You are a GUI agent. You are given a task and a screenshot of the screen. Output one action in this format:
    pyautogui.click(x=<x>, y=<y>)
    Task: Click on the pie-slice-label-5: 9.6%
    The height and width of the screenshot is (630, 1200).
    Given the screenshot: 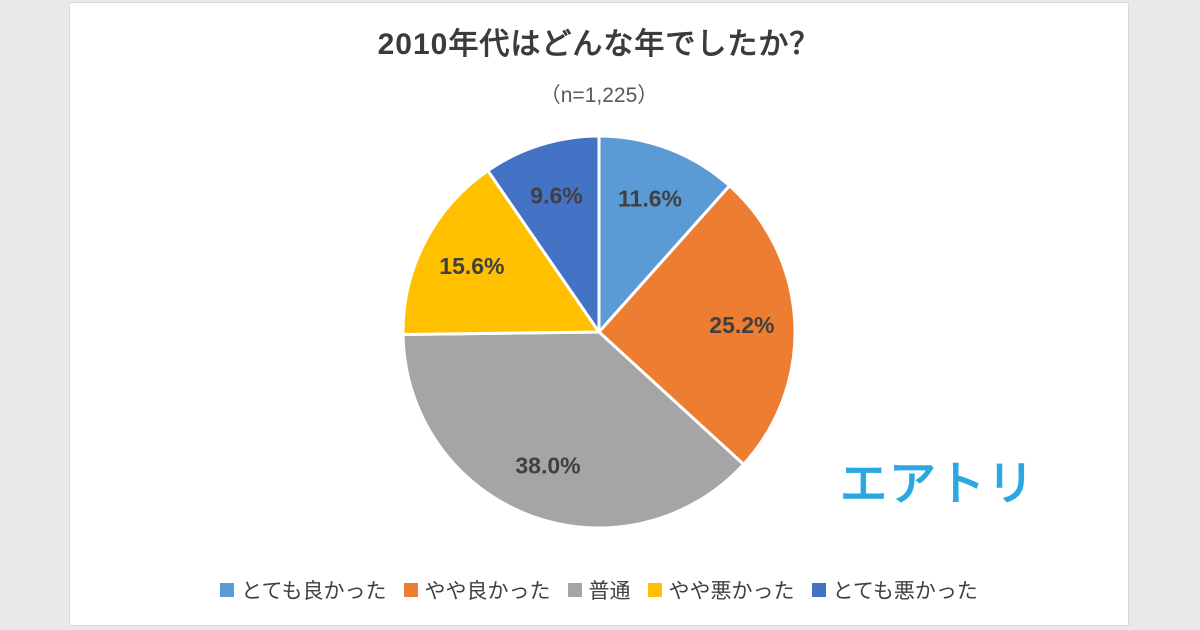 What is the action you would take?
    pyautogui.click(x=556, y=195)
    